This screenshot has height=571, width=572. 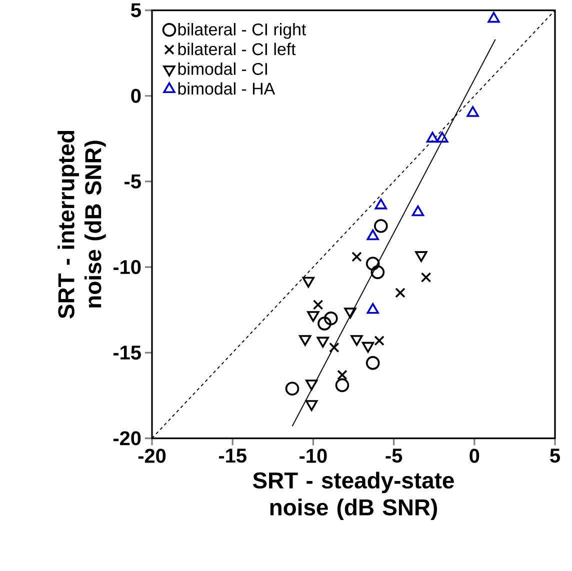 I want to click on x-tick-label: -5, so click(x=394, y=455).